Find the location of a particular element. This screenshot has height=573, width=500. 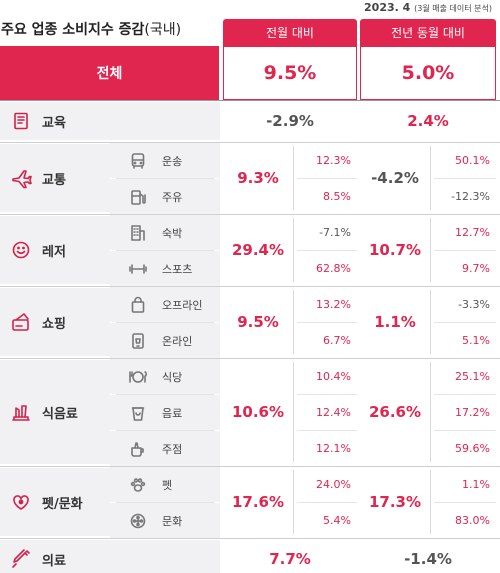

category-mom-value: -2.9% is located at coordinates (290, 121).